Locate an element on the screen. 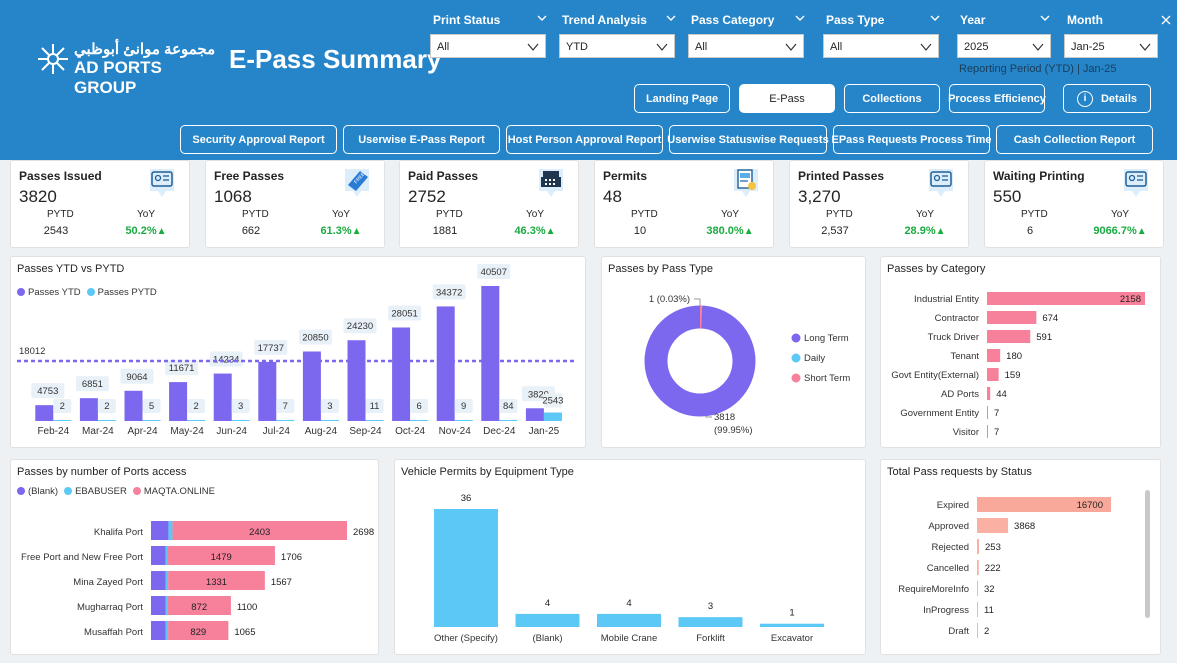 The width and height of the screenshot is (1177, 663). data-label: 3 is located at coordinates (710, 606).